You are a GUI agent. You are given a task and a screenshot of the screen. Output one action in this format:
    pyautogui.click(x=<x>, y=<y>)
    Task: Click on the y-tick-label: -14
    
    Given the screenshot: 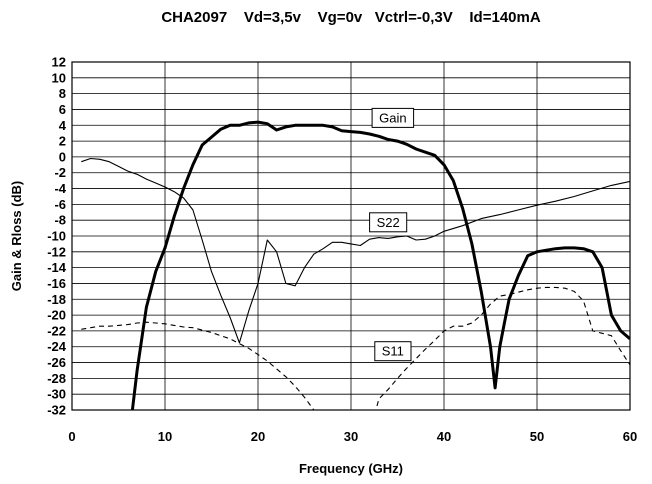 What is the action you would take?
    pyautogui.click(x=57, y=267)
    